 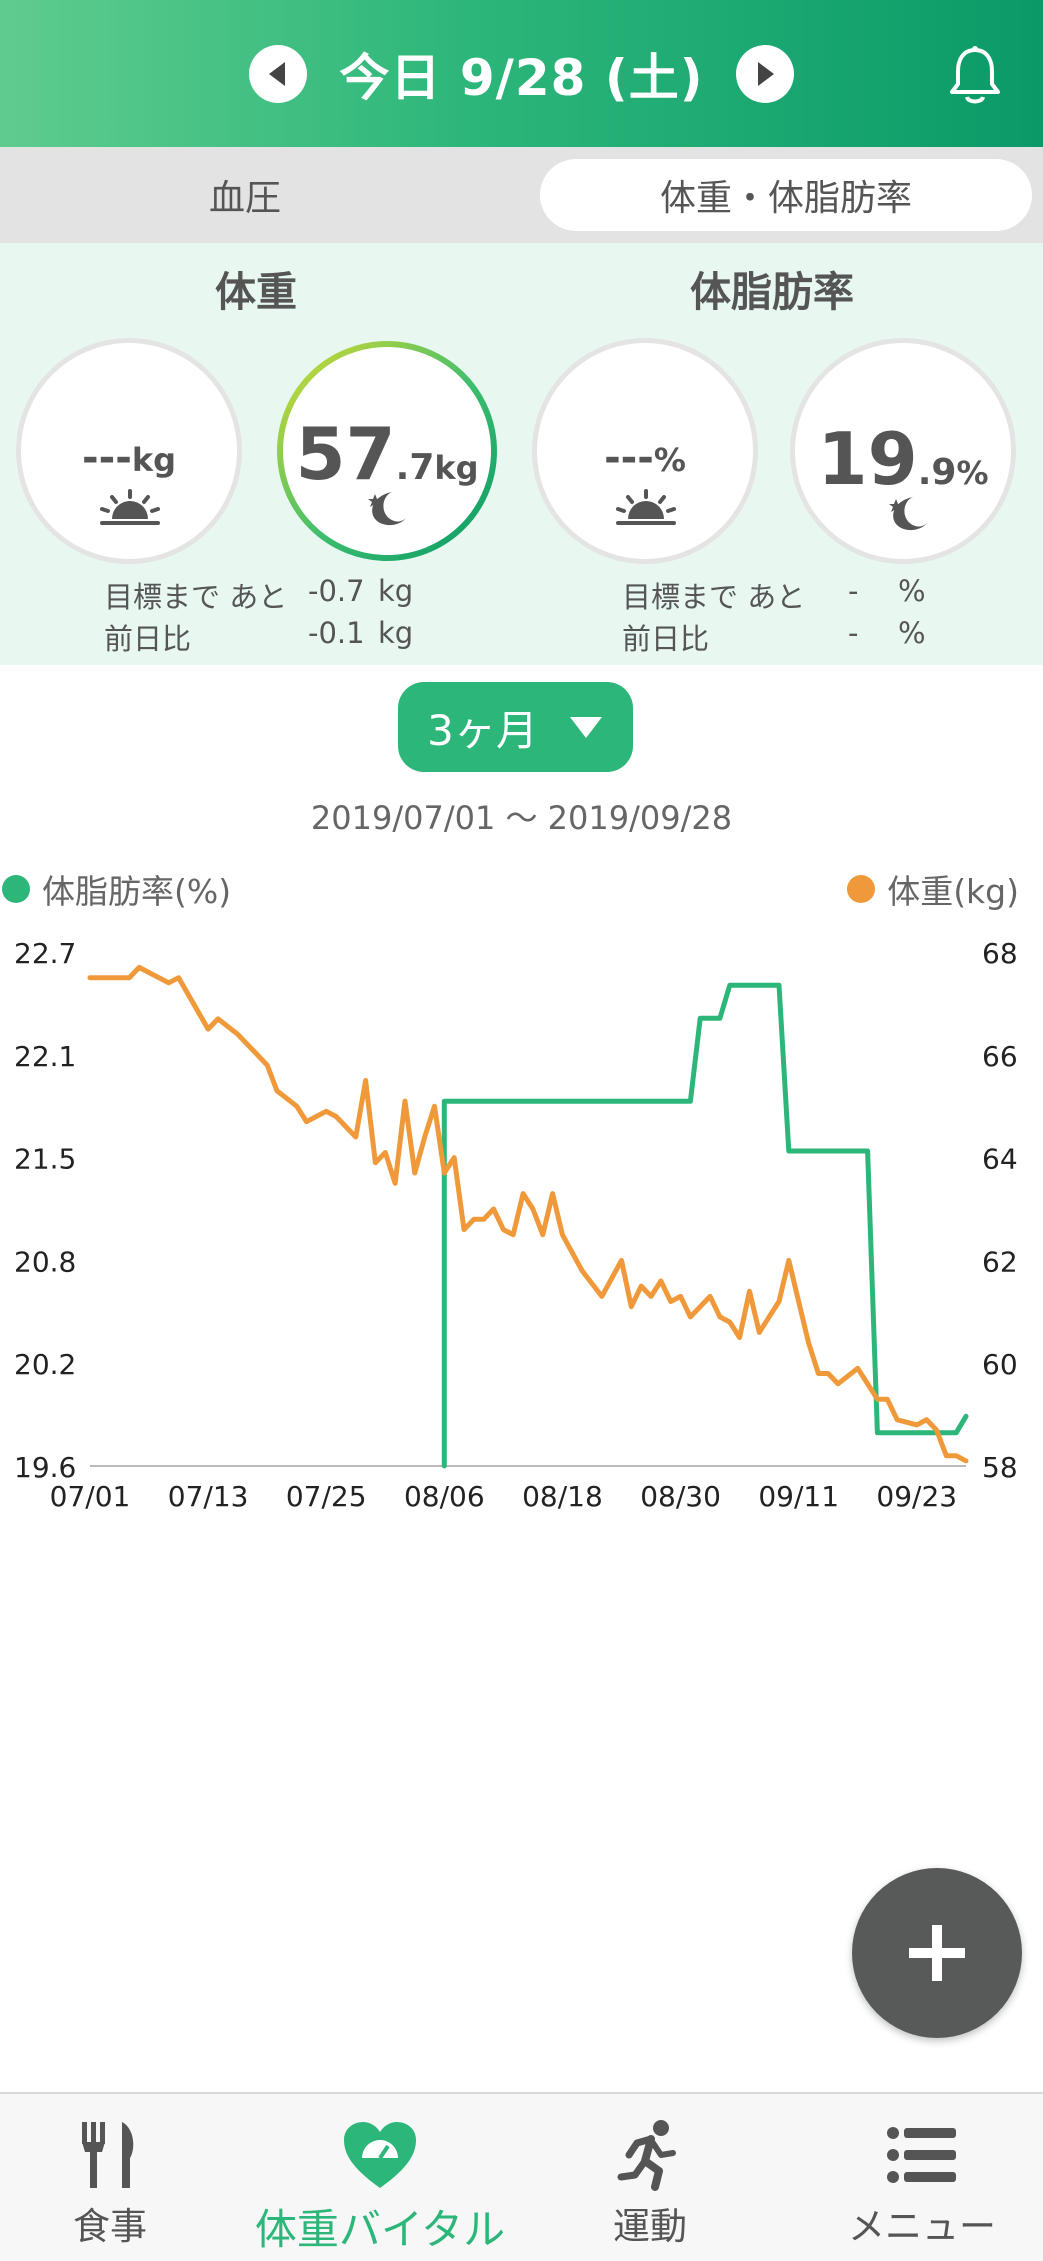 I want to click on weight-evening-value: 57.7kg, so click(x=387, y=454).